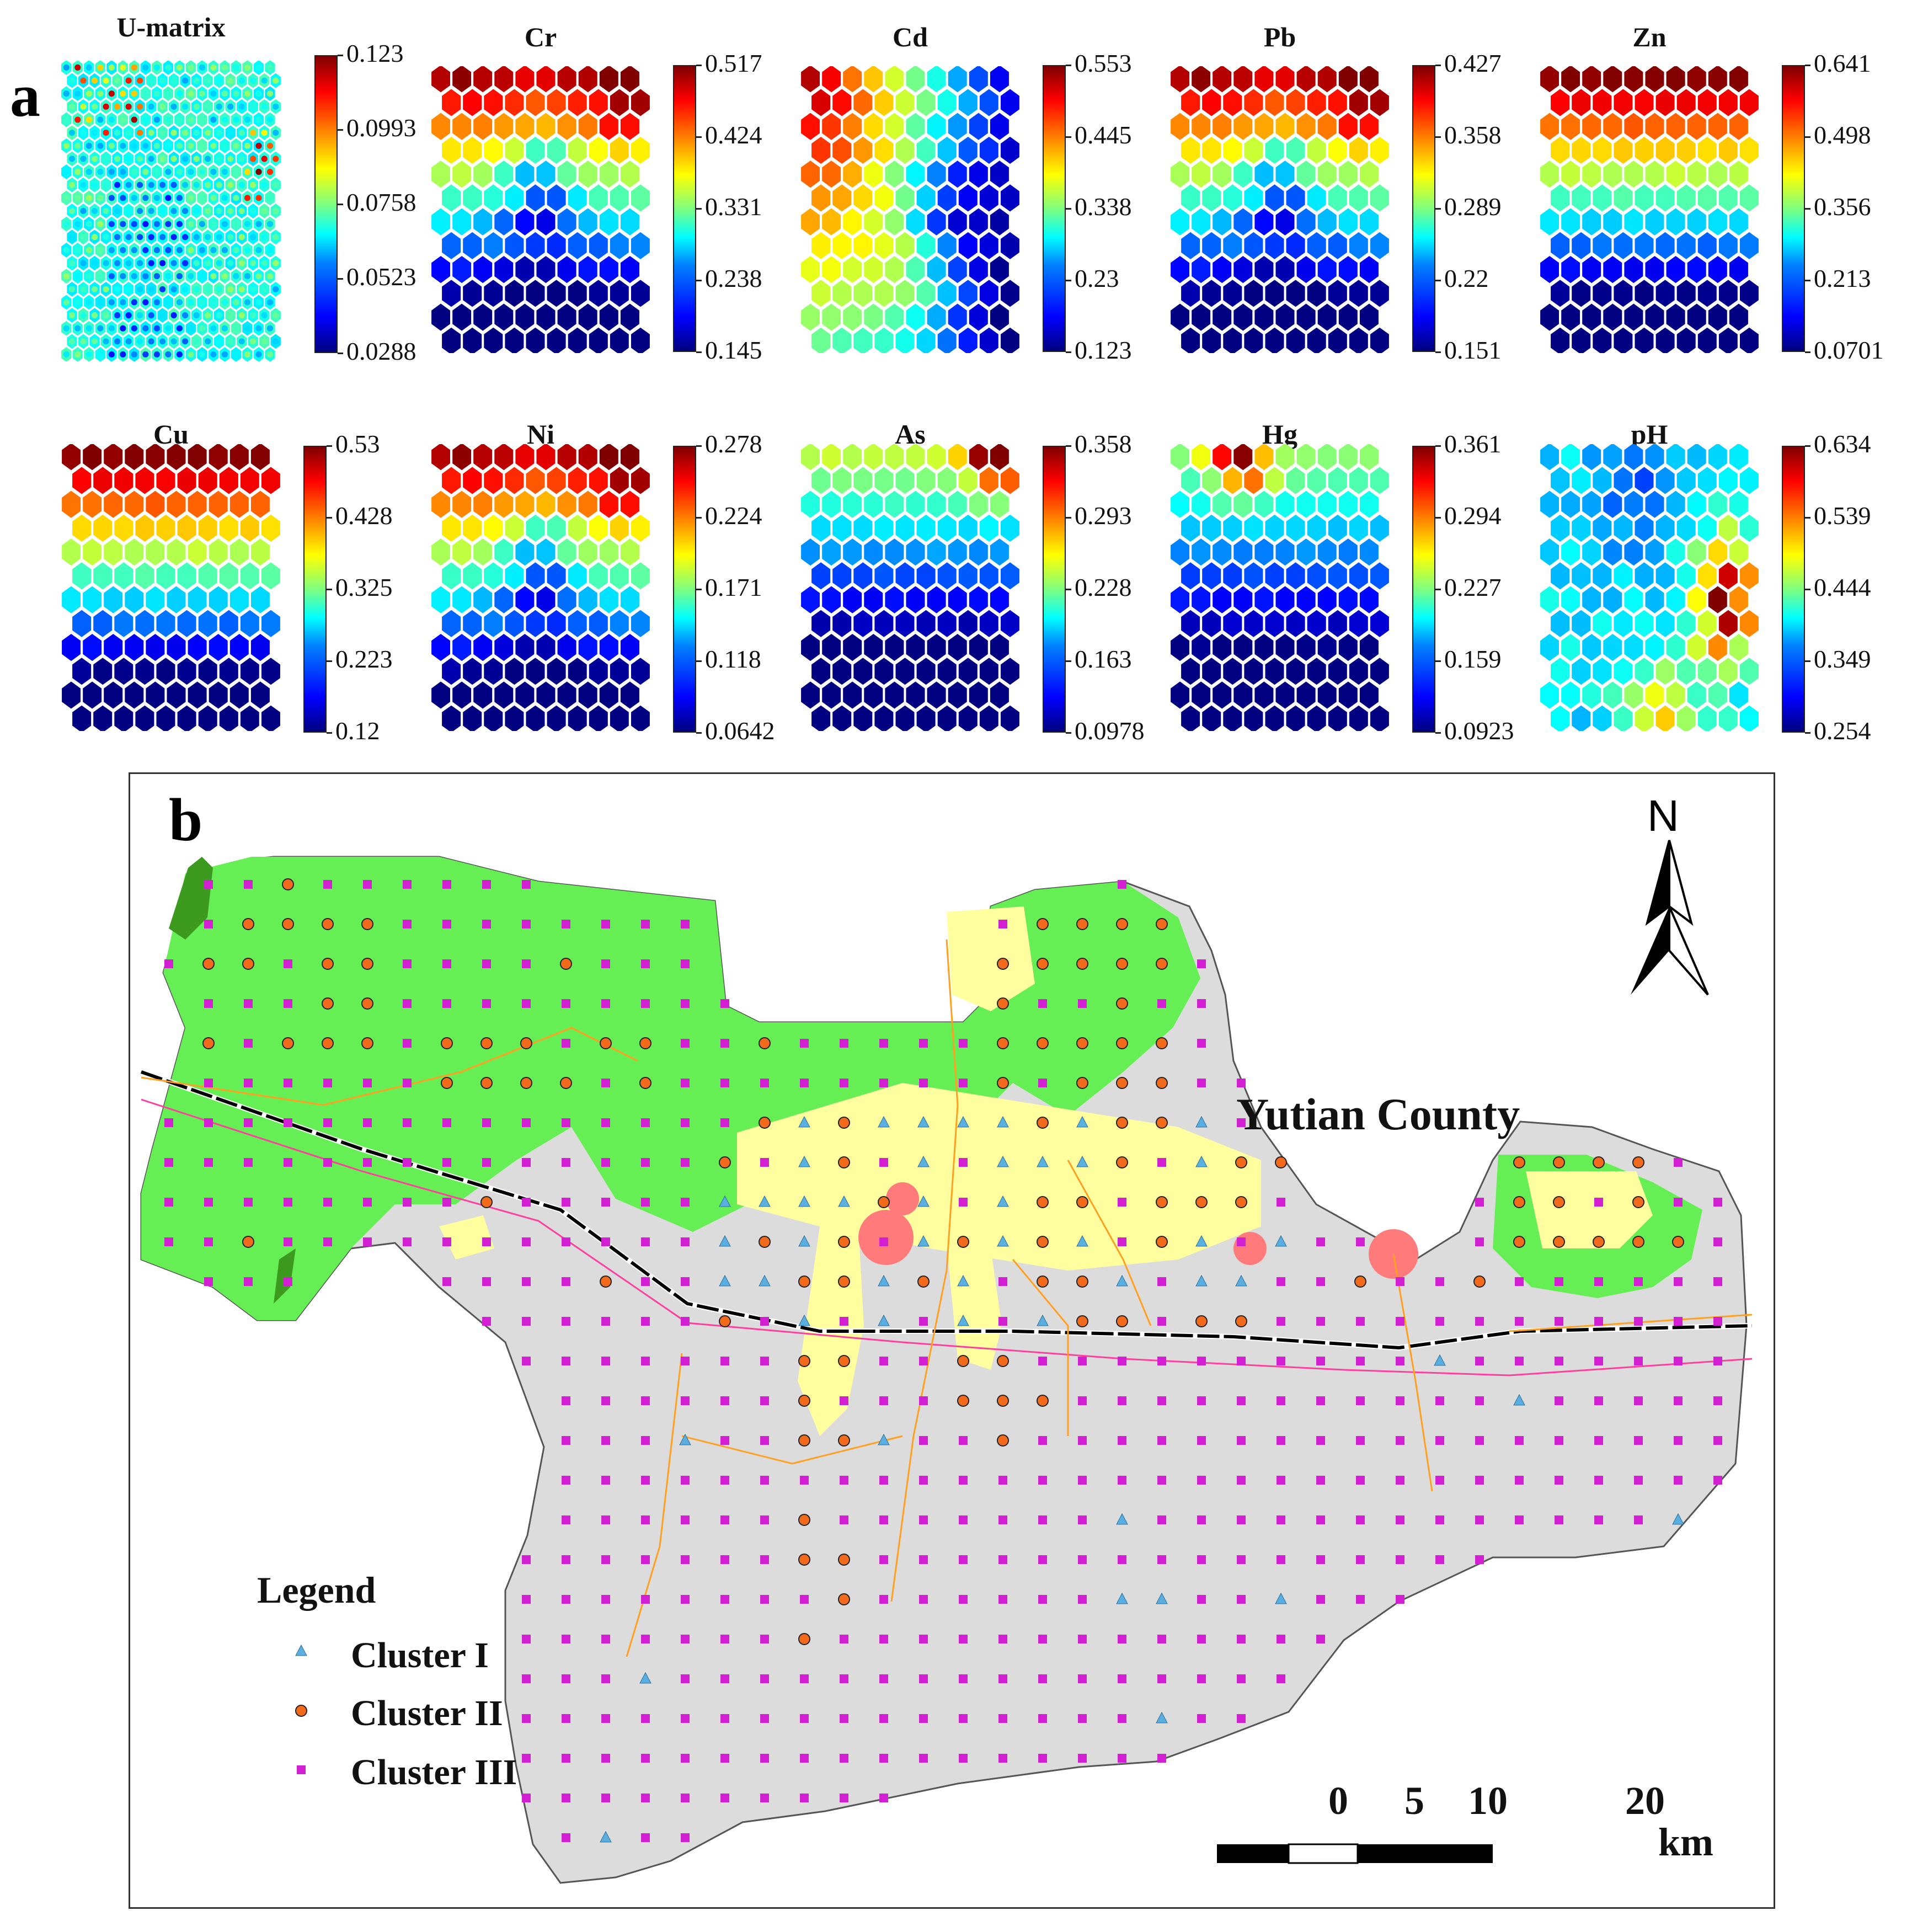 The height and width of the screenshot is (1932, 1912). What do you see at coordinates (364, 659) in the screenshot?
I see `colorbar-tick-label: 0.223` at bounding box center [364, 659].